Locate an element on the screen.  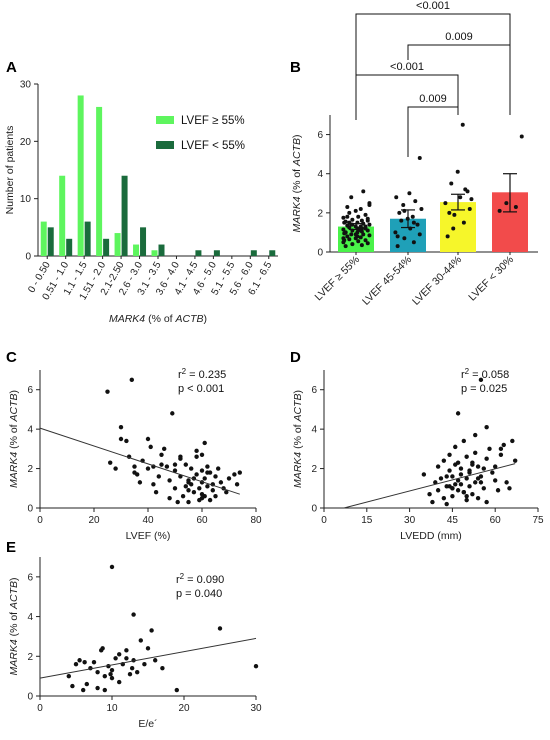
significance-label: <0.001 is located at coordinates (433, 6).